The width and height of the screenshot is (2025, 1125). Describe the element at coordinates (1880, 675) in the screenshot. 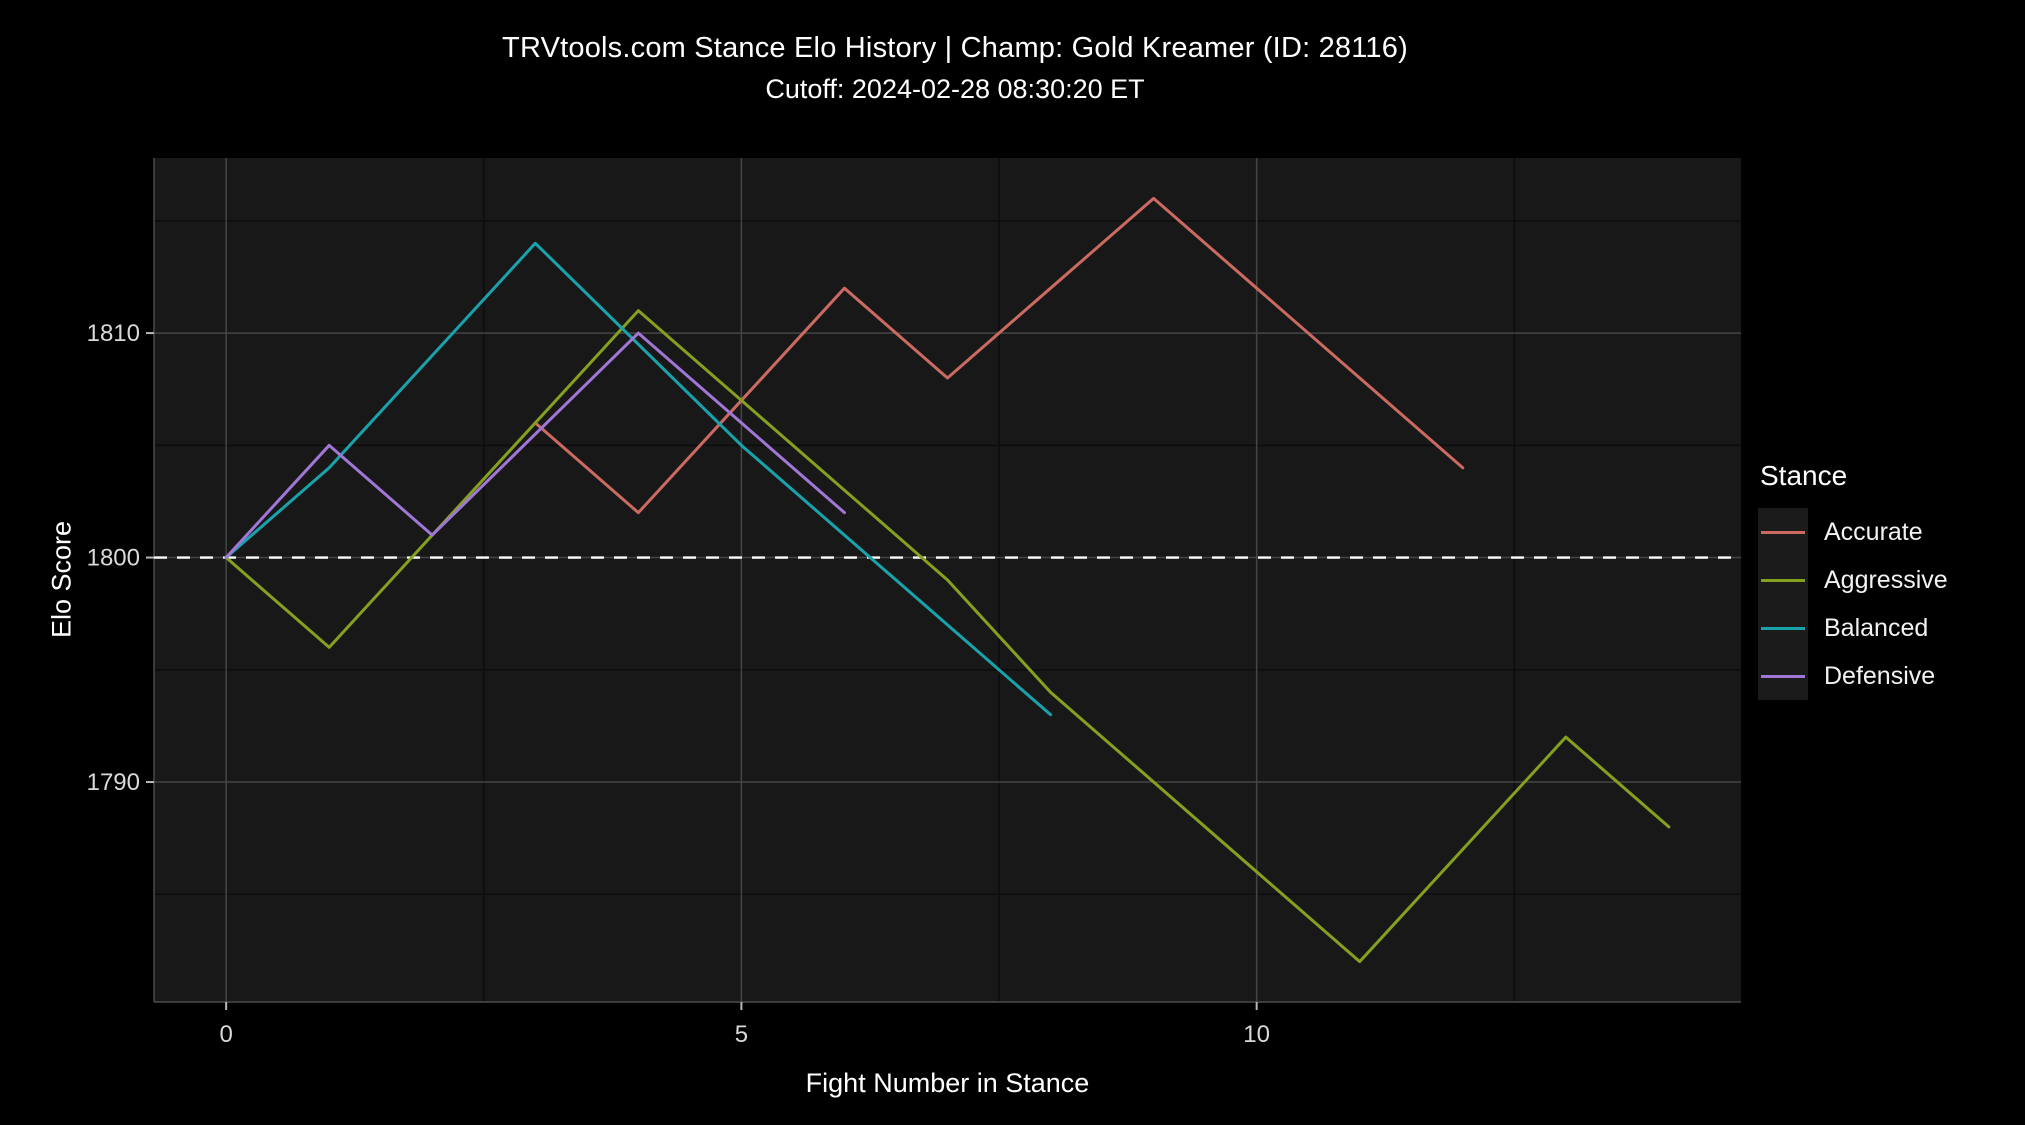

I see `legend-label: Defensive` at that location.